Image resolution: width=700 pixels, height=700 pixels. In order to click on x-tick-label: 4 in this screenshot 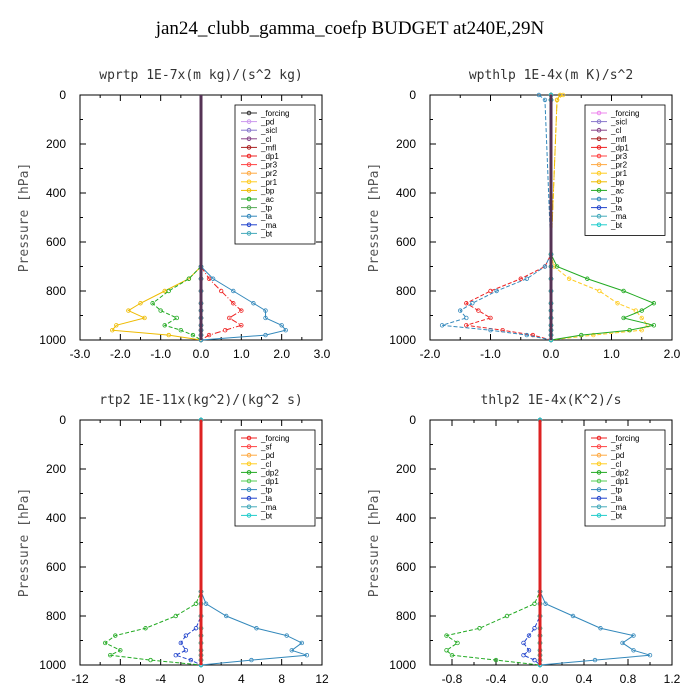, I will do `click(241, 679)`.